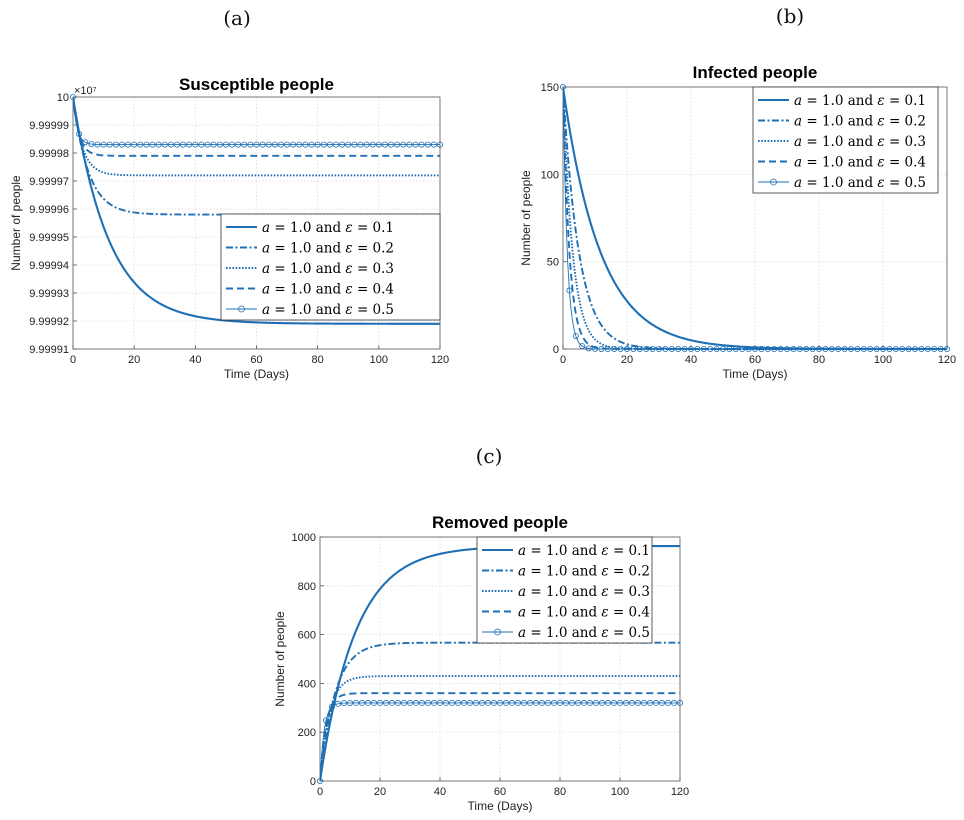 Image resolution: width=964 pixels, height=820 pixels. Describe the element at coordinates (755, 360) in the screenshot. I see `x-tick-label: 60` at that location.